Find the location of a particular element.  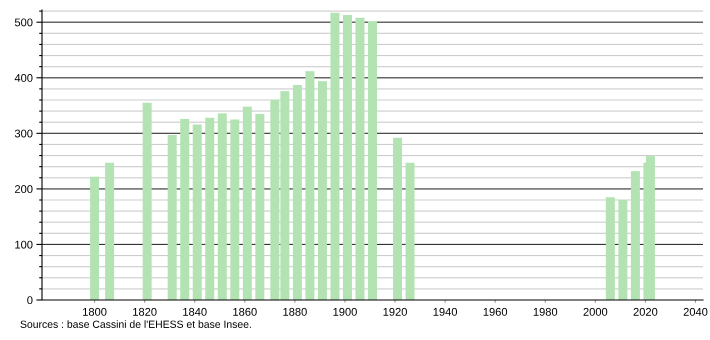

x-tick-label: 2000 is located at coordinates (596, 312).